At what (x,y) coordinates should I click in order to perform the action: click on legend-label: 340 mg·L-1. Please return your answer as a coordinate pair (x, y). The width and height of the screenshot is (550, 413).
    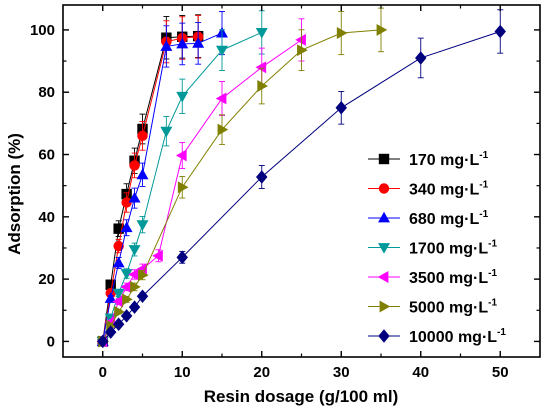
    Looking at the image, I should click on (449, 189).